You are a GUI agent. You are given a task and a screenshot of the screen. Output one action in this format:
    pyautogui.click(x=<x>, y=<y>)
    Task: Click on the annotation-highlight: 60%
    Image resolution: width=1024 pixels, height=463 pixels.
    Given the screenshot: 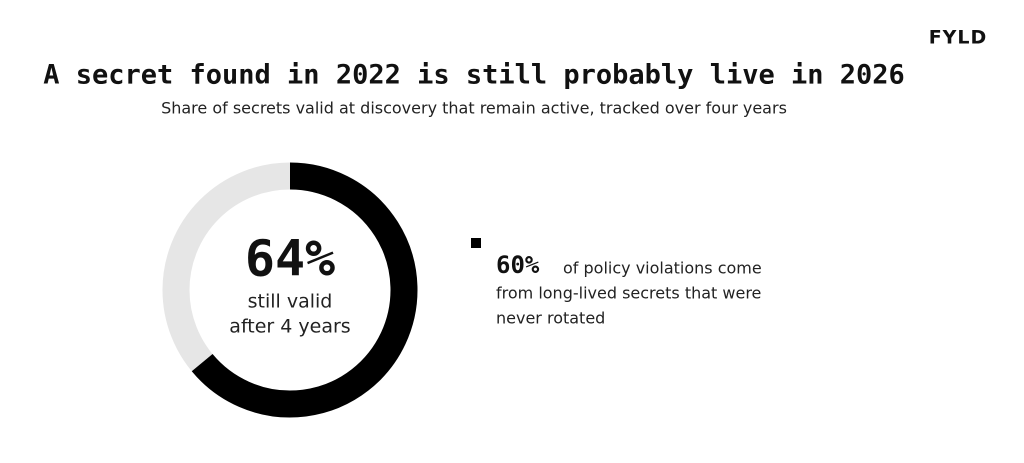 What is the action you would take?
    pyautogui.click(x=518, y=265)
    